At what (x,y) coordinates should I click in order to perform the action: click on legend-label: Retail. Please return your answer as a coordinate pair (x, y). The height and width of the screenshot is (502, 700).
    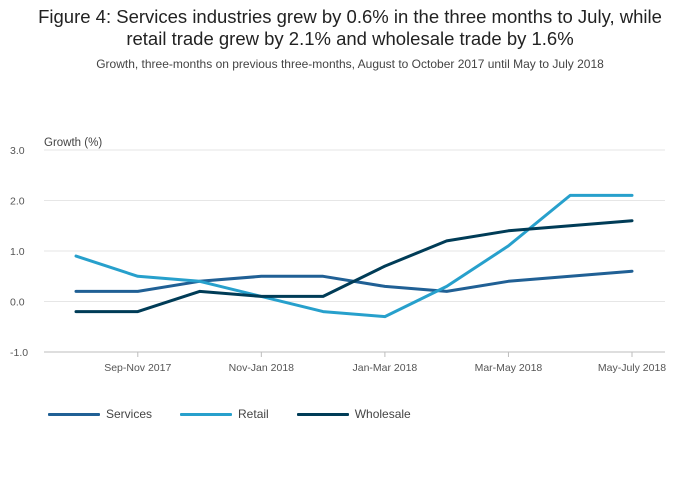
    Looking at the image, I should click on (253, 414).